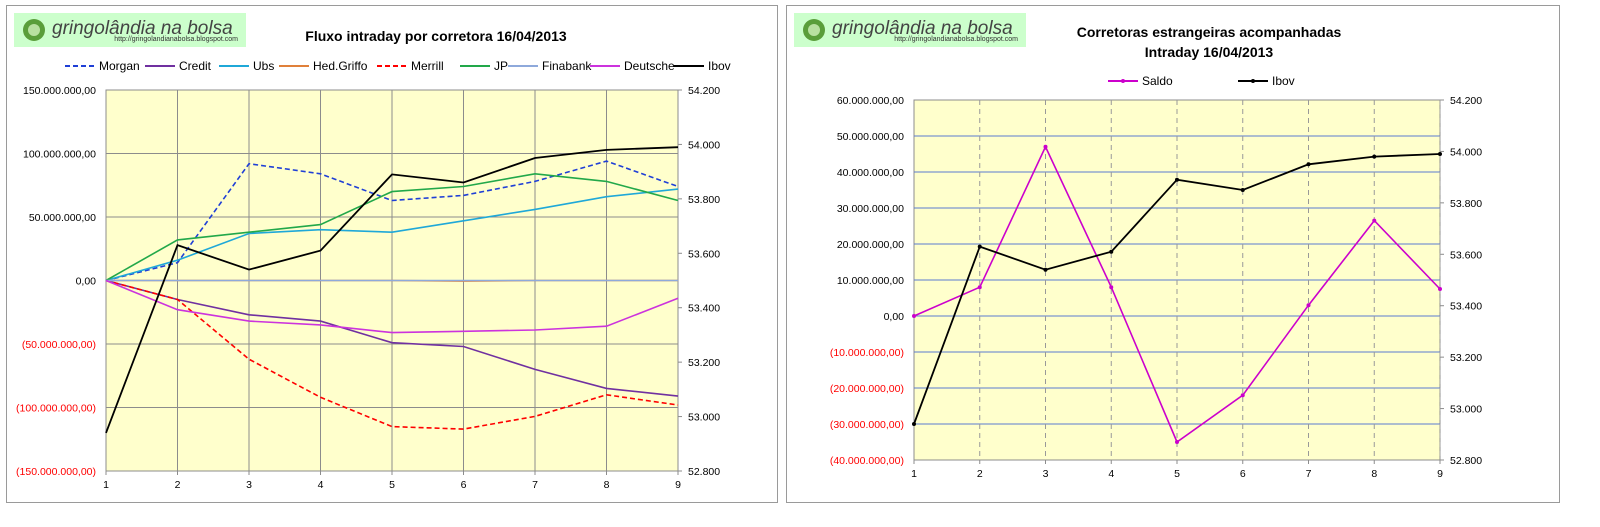 The height and width of the screenshot is (527, 1600). What do you see at coordinates (867, 425) in the screenshot?
I see `y-left-tick-label: (30.000.000,00)` at bounding box center [867, 425].